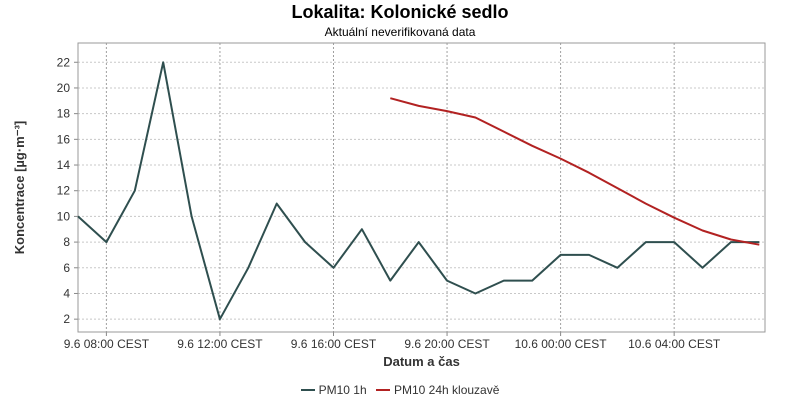 Image resolution: width=800 pixels, height=400 pixels. I want to click on x-tick-label: 10.6 00:00 CEST, so click(561, 344).